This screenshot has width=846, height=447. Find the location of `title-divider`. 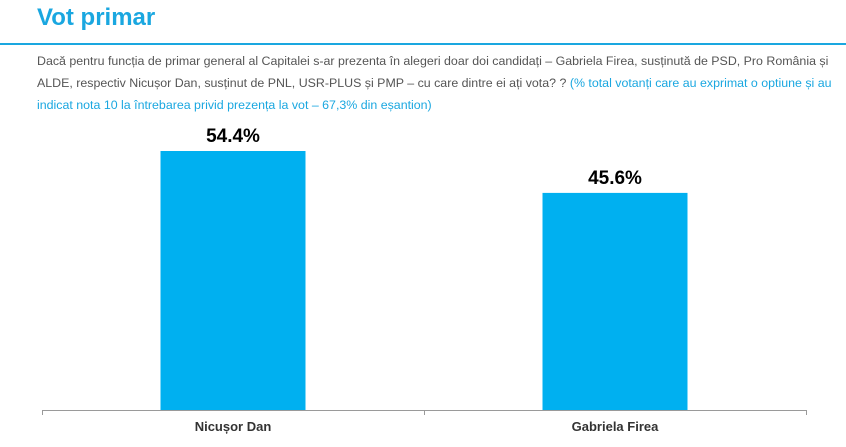

title-divider is located at coordinates (423, 44).